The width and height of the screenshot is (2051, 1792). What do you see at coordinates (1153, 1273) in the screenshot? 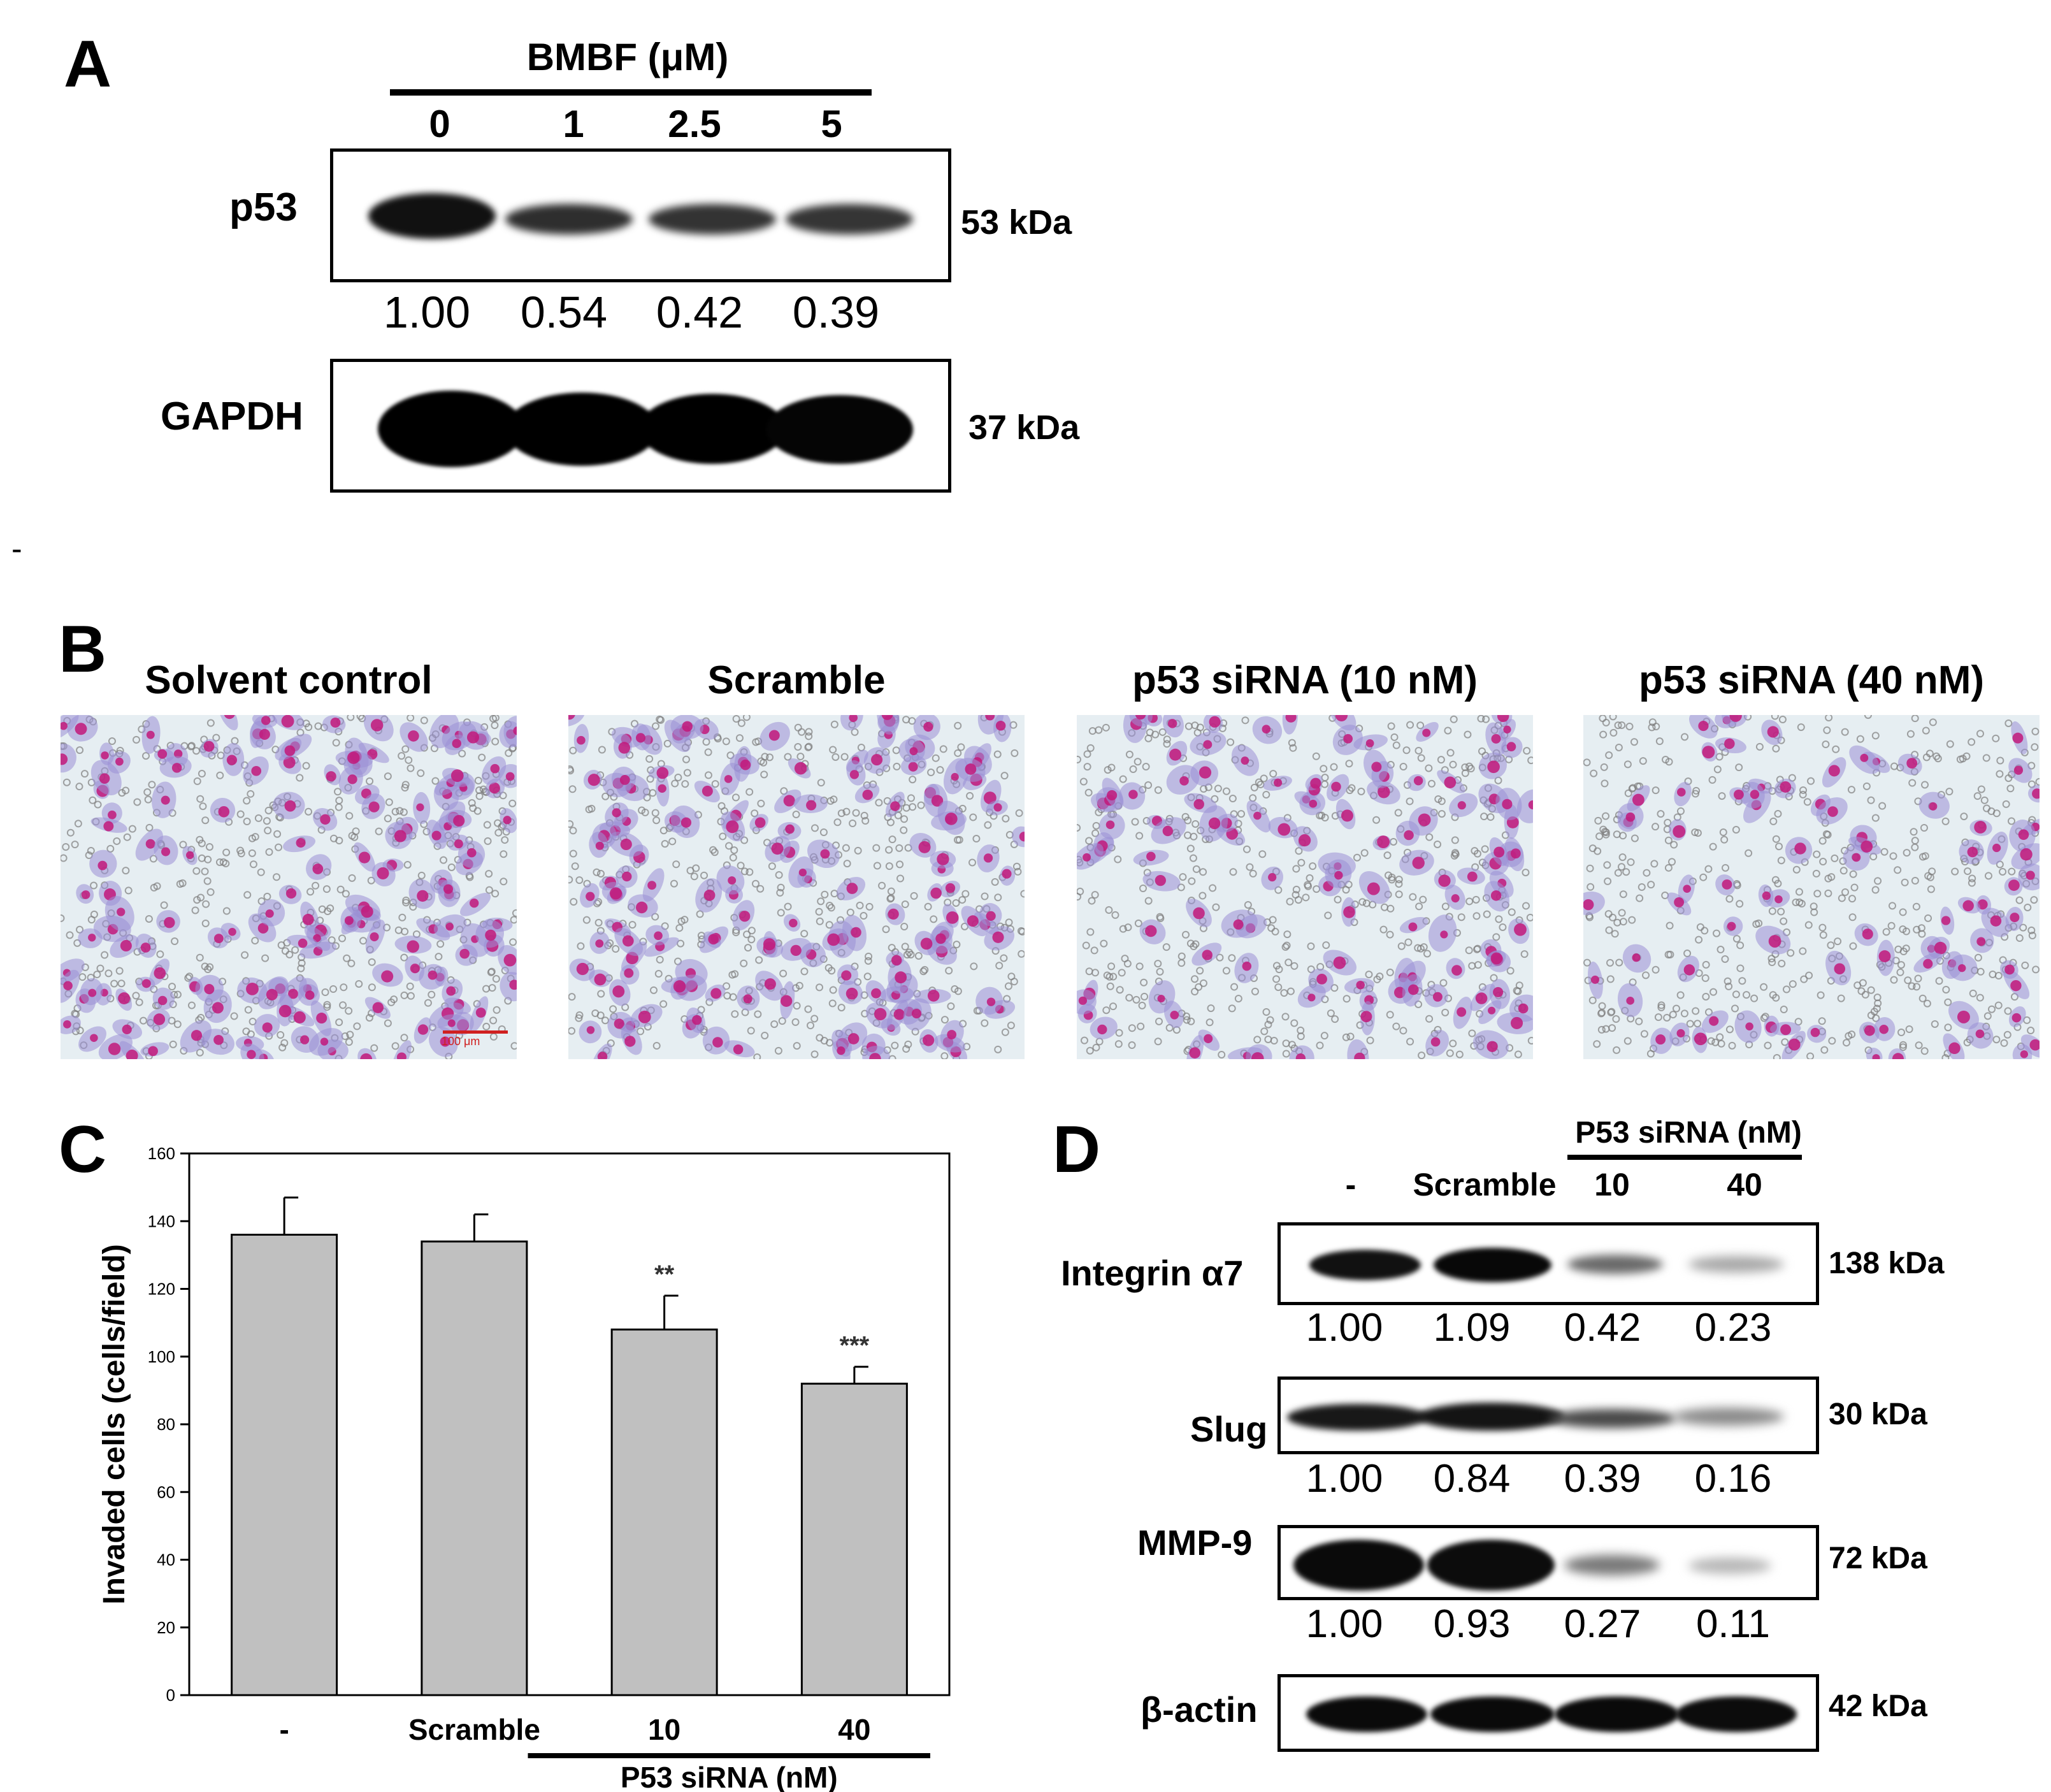
I see `blot-protein-label: Integrin α7` at bounding box center [1153, 1273].